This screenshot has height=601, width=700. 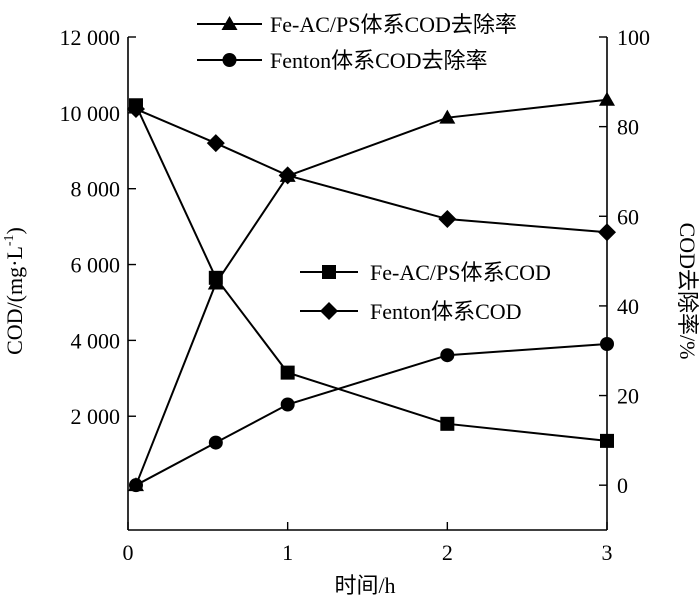 I want to click on legend-label: Fenton体系COD去除率, so click(x=379, y=60).